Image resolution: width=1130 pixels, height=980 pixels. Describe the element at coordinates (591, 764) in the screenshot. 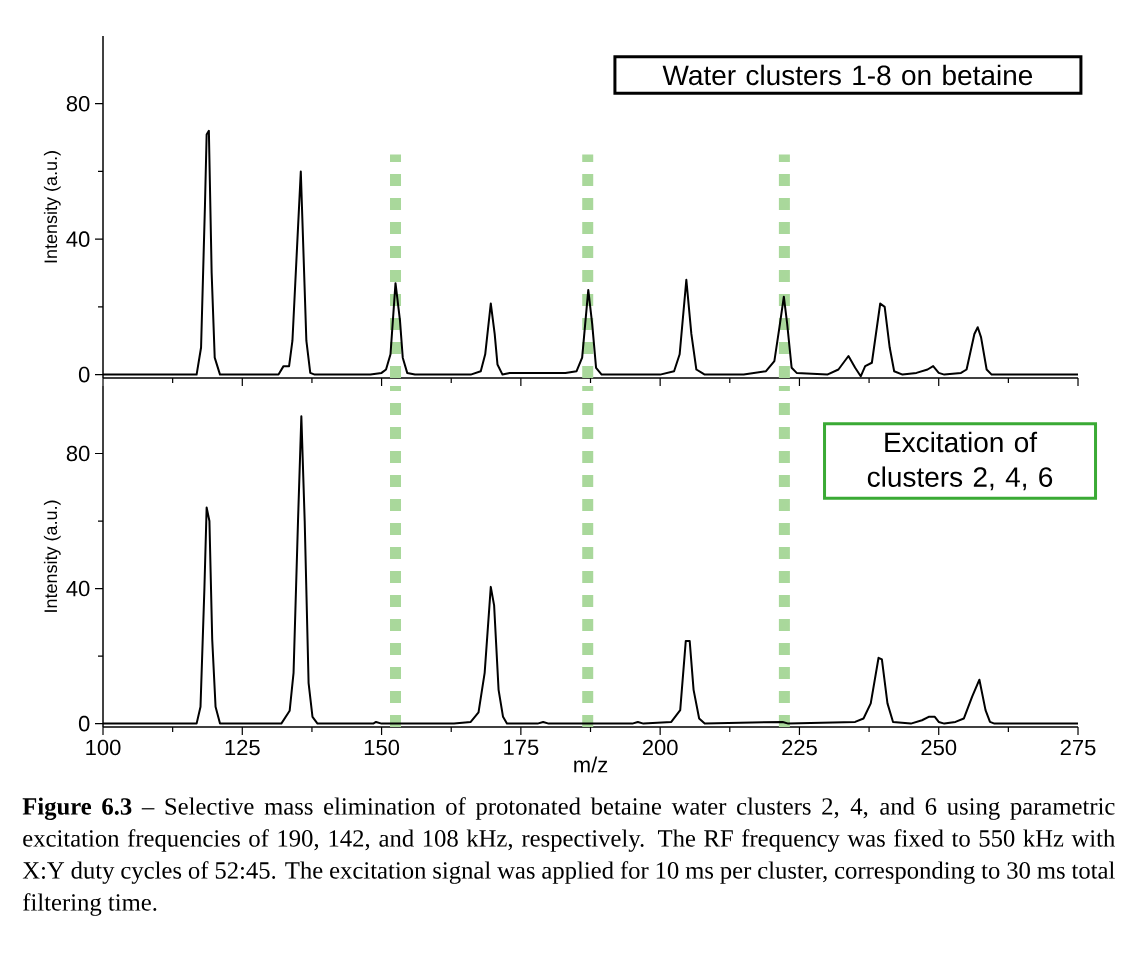

I see `x-axis-title: m/z` at that location.